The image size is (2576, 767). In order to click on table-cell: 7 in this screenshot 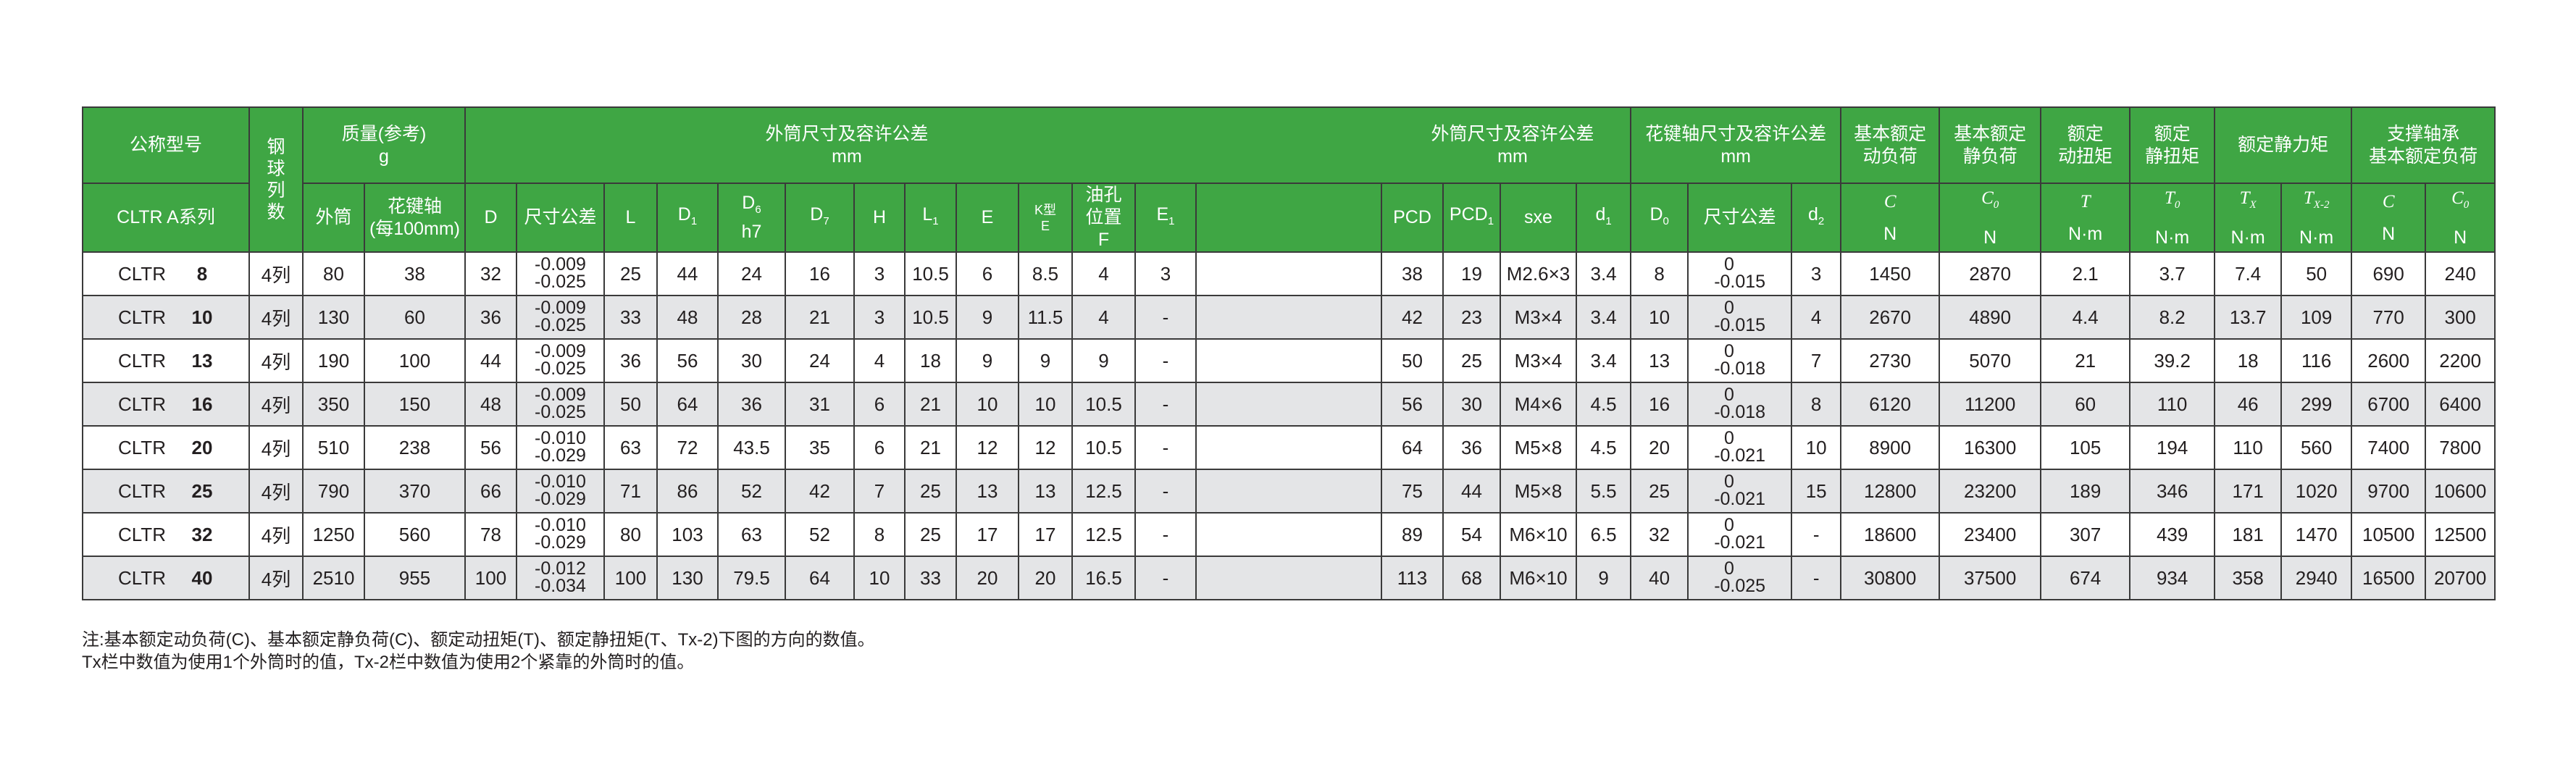, I will do `click(1816, 360)`.